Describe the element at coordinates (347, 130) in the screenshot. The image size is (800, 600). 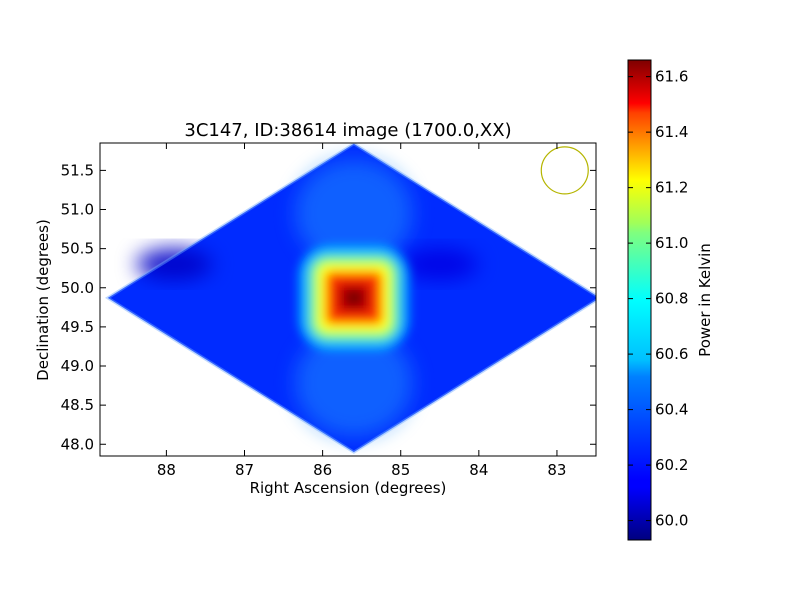
I see `chart-title: 3C147, ID:38614 image (1700.0,XX)` at that location.